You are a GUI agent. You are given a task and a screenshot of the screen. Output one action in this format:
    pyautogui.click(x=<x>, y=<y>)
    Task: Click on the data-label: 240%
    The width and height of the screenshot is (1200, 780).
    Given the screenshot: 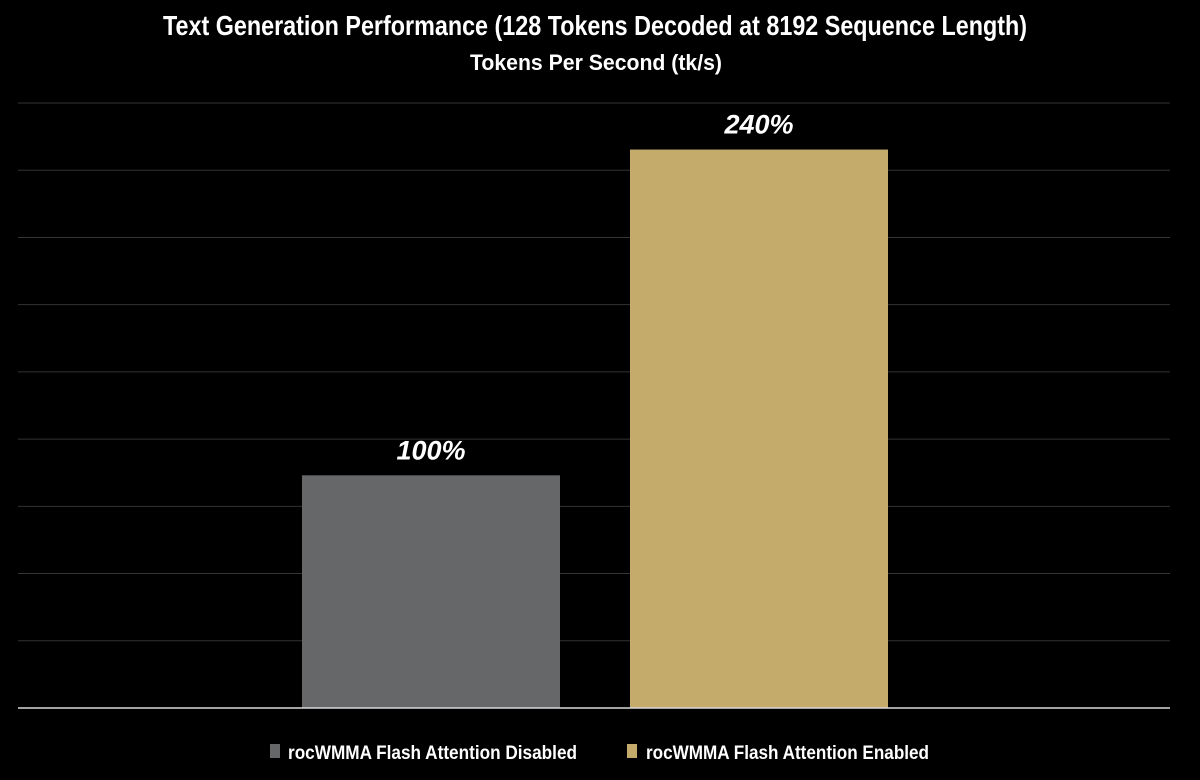 What is the action you would take?
    pyautogui.click(x=758, y=125)
    